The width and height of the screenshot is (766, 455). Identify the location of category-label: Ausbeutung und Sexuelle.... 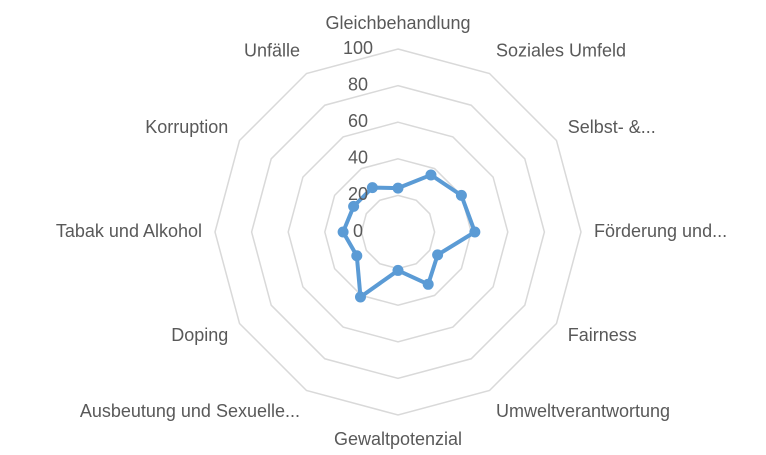
(190, 411).